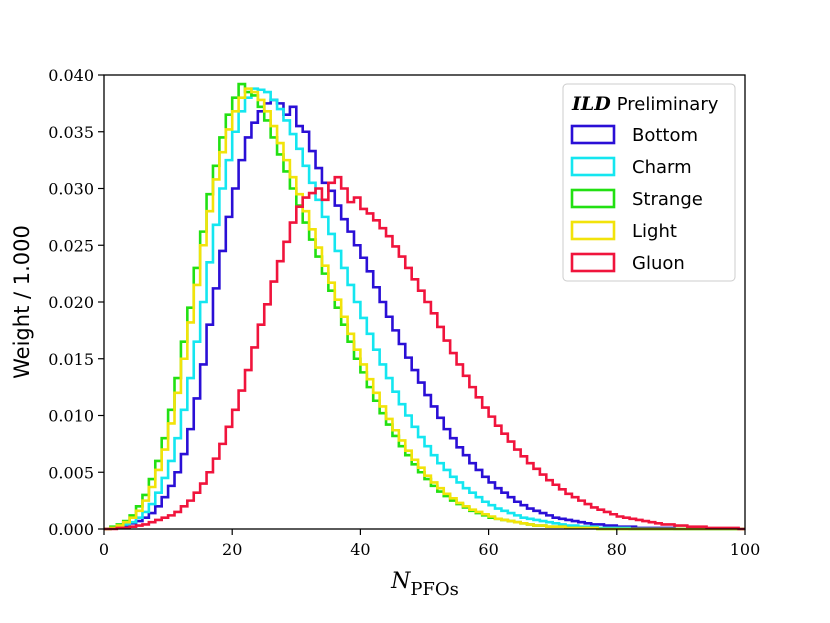 The height and width of the screenshot is (623, 830). I want to click on x-axis-title: NPFOs, so click(424, 584).